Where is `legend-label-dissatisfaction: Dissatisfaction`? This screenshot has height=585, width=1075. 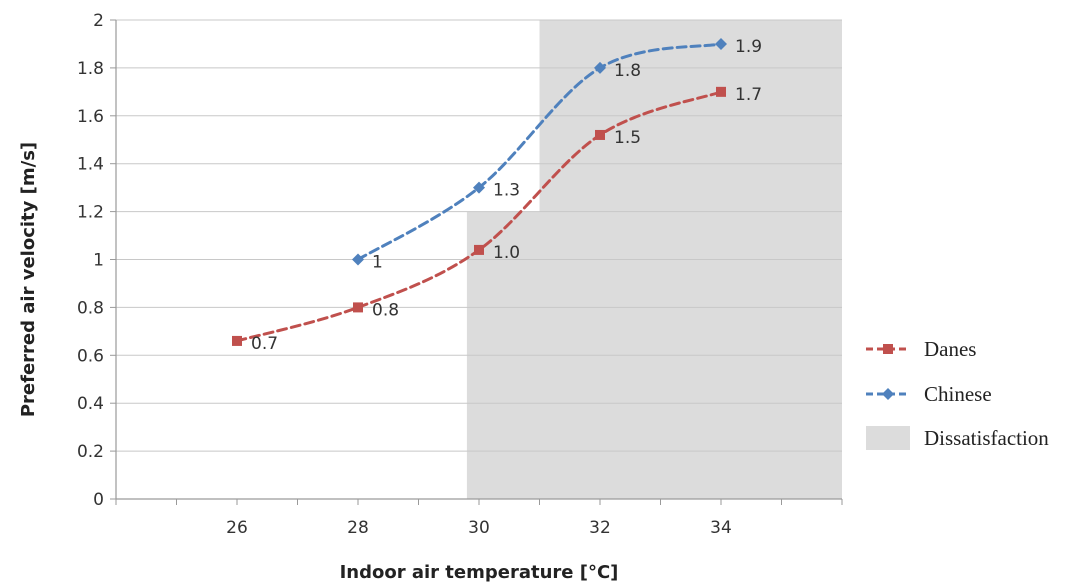
legend-label-dissatisfaction: Dissatisfaction is located at coordinates (986, 438).